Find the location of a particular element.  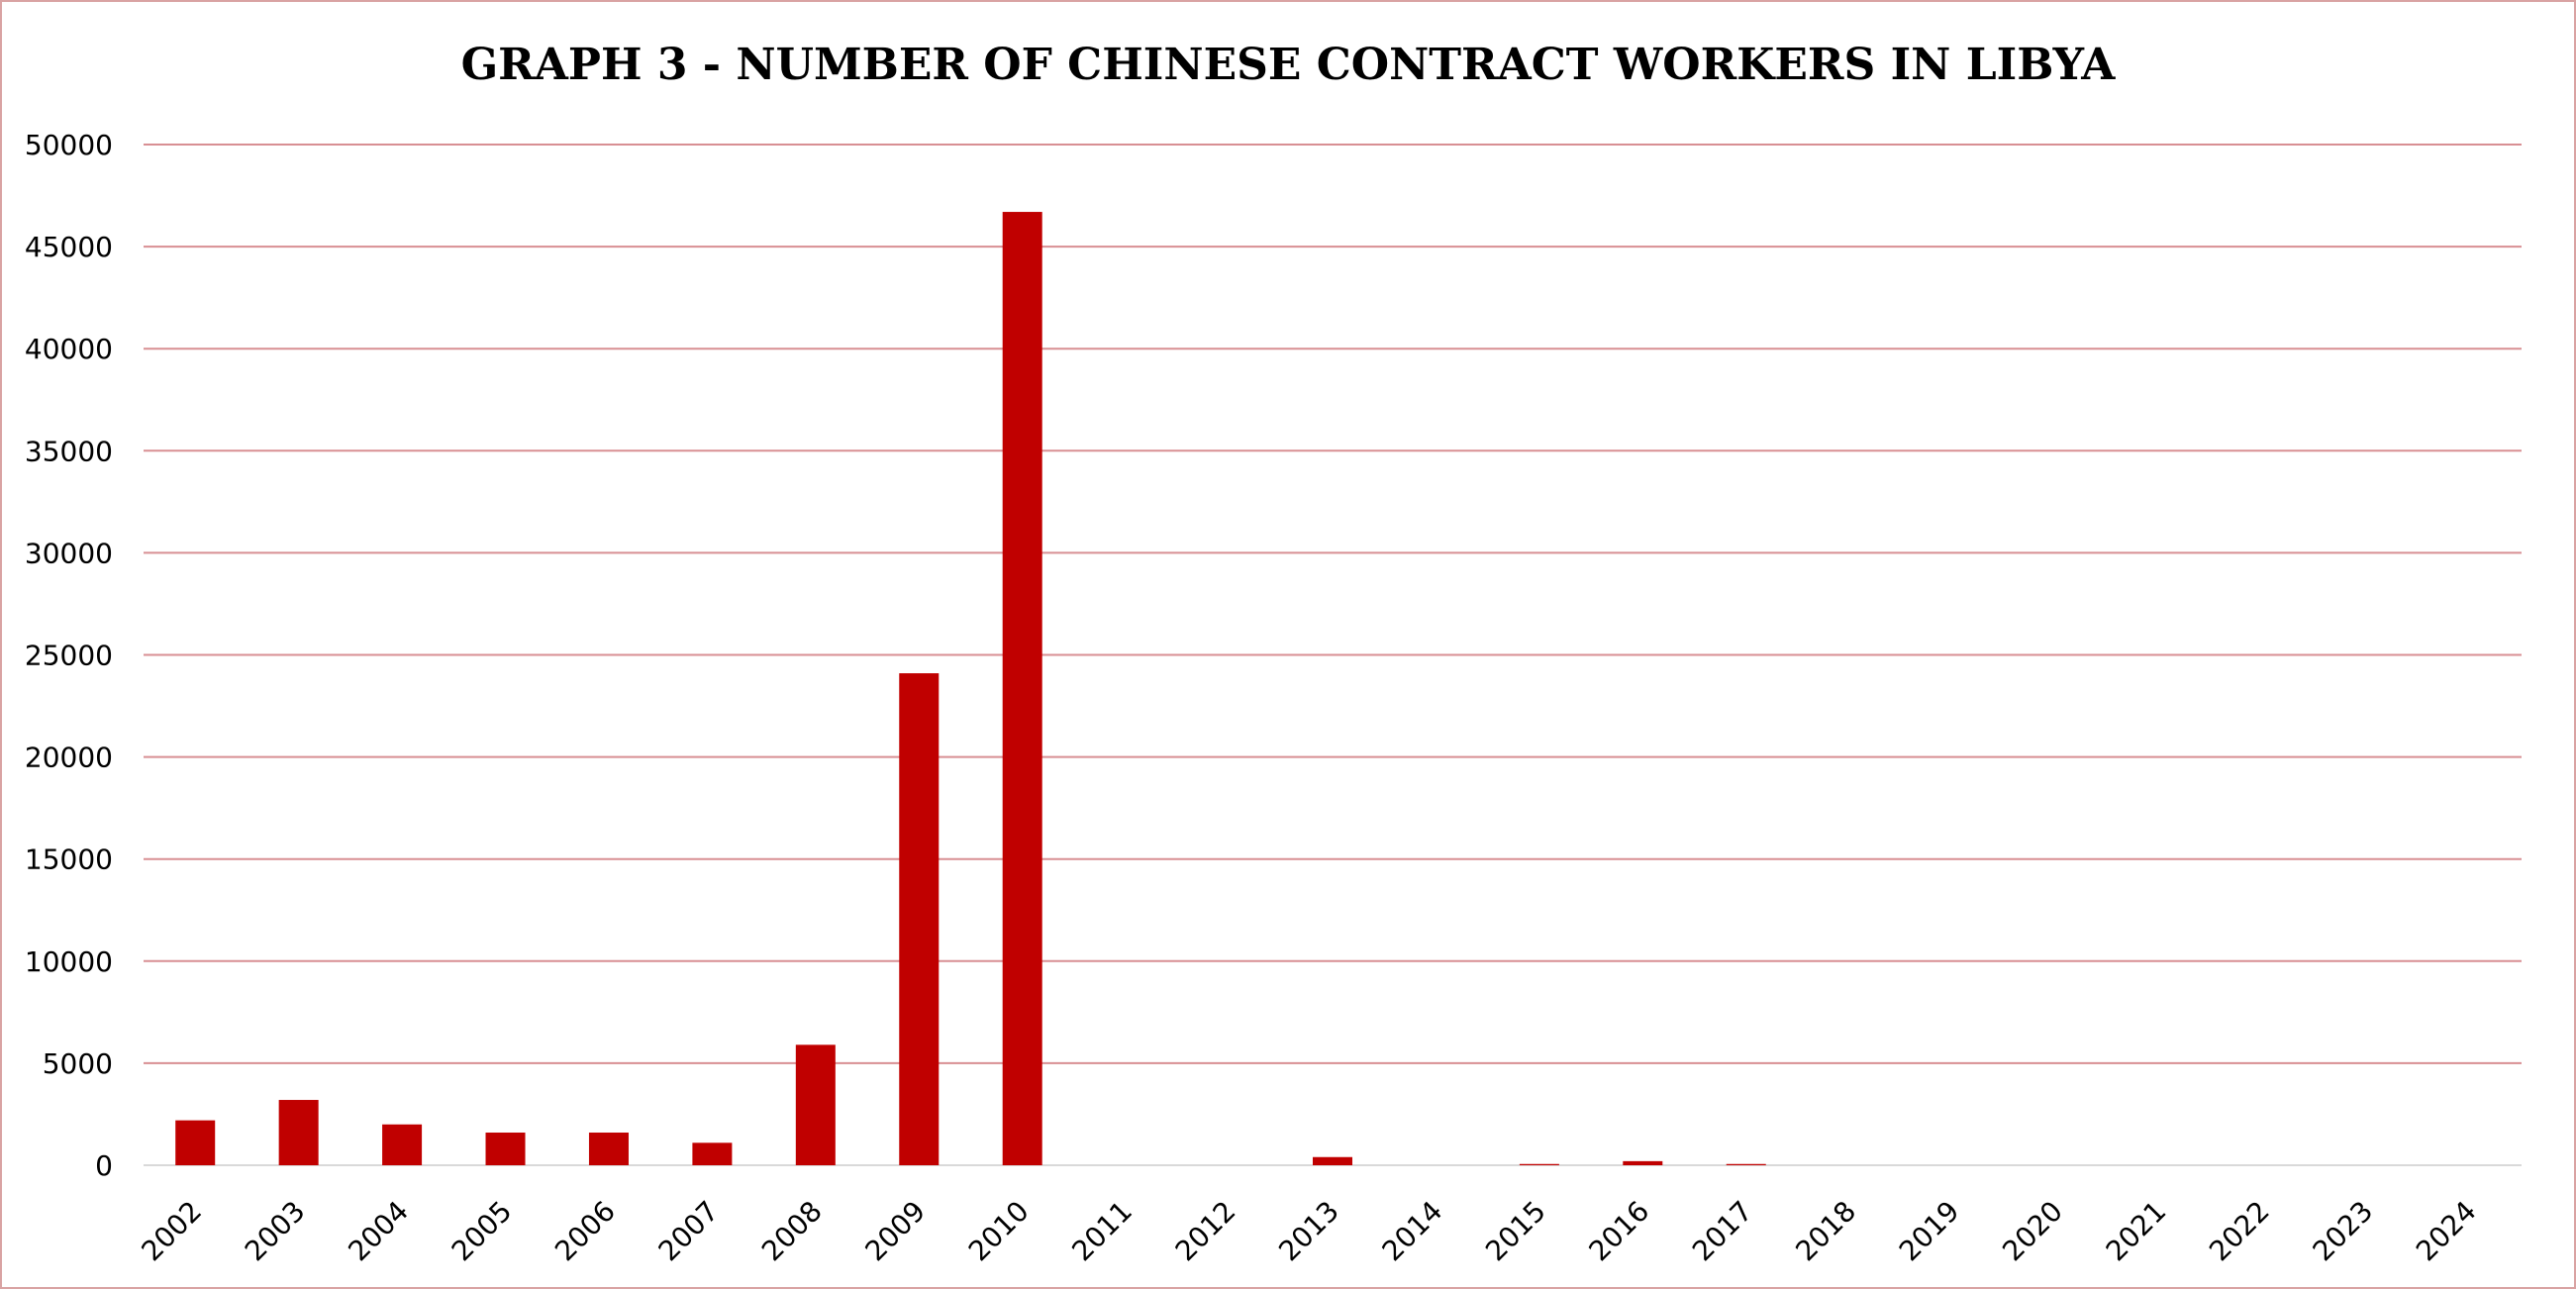

x-tick-label: 2018 is located at coordinates (1826, 1232).